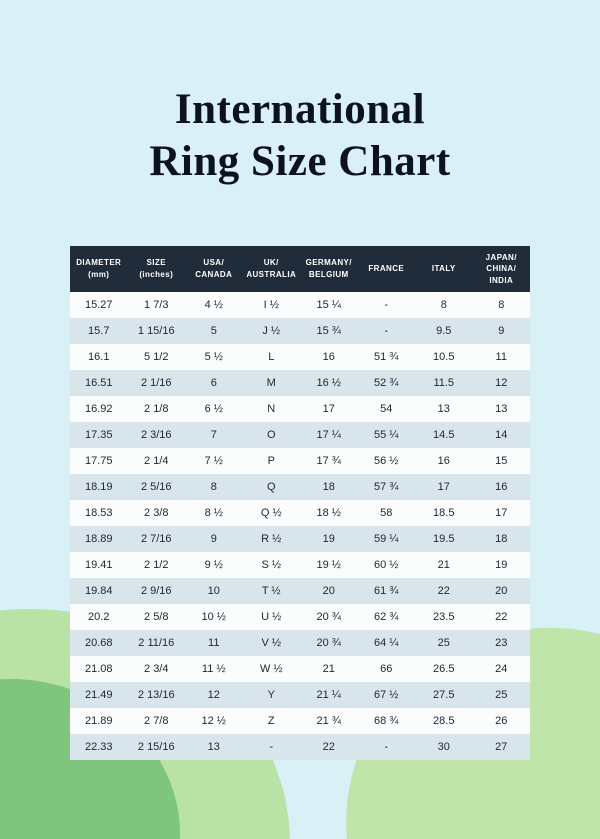  What do you see at coordinates (444, 383) in the screenshot?
I see `table-cell: 11.5` at bounding box center [444, 383].